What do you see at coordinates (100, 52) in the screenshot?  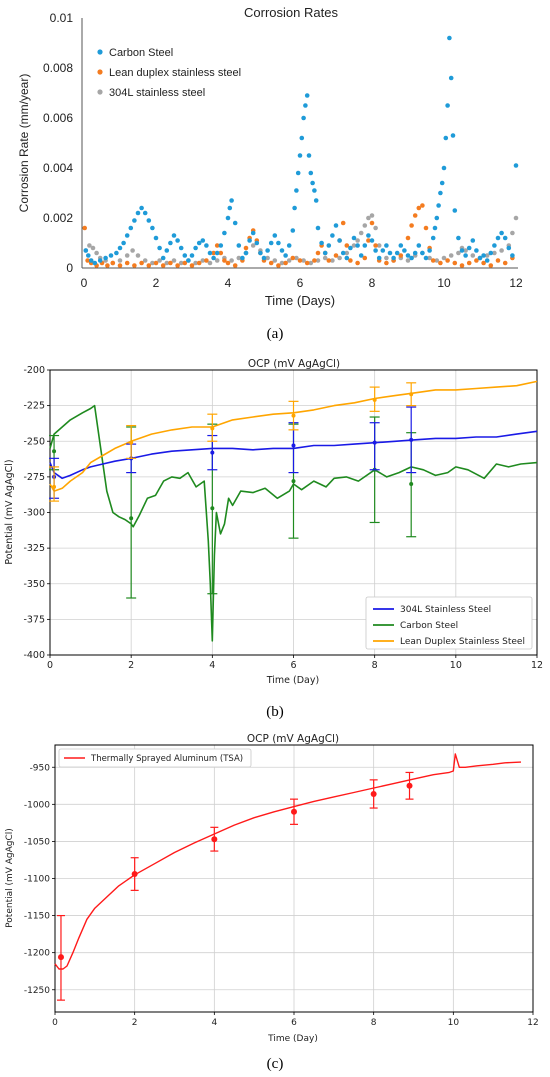 I see `legend-marker` at bounding box center [100, 52].